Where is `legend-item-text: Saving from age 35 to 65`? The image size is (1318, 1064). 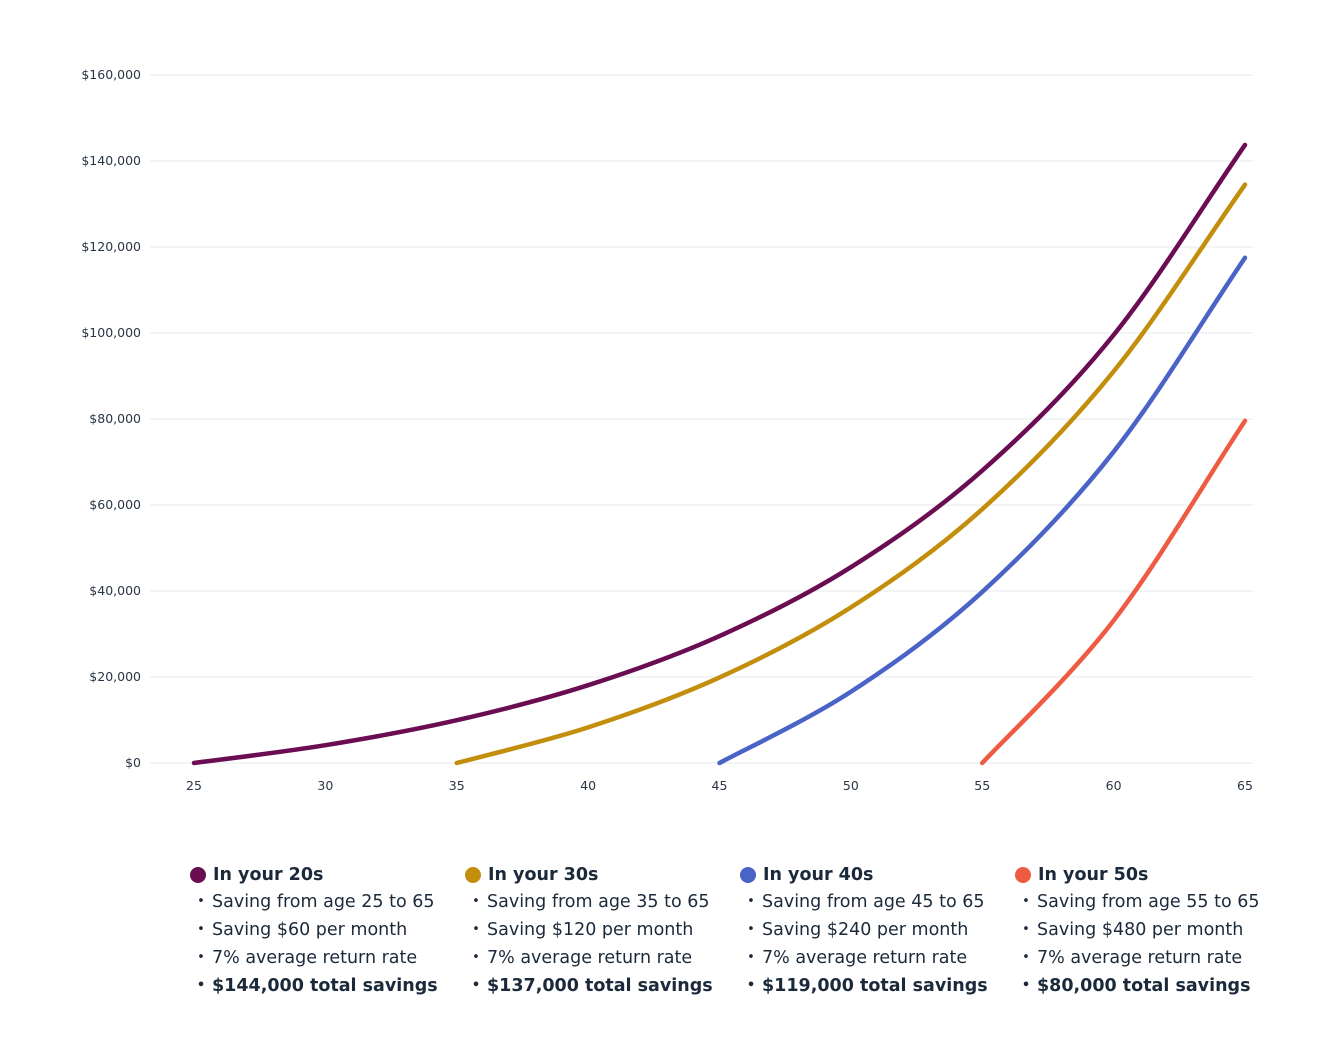
legend-item-text: Saving from age 35 to 65 is located at coordinates (598, 902).